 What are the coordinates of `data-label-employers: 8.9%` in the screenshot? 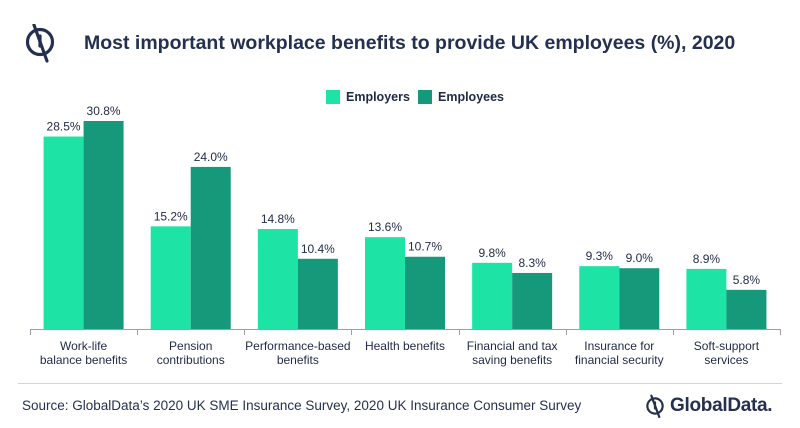 It's located at (707, 259).